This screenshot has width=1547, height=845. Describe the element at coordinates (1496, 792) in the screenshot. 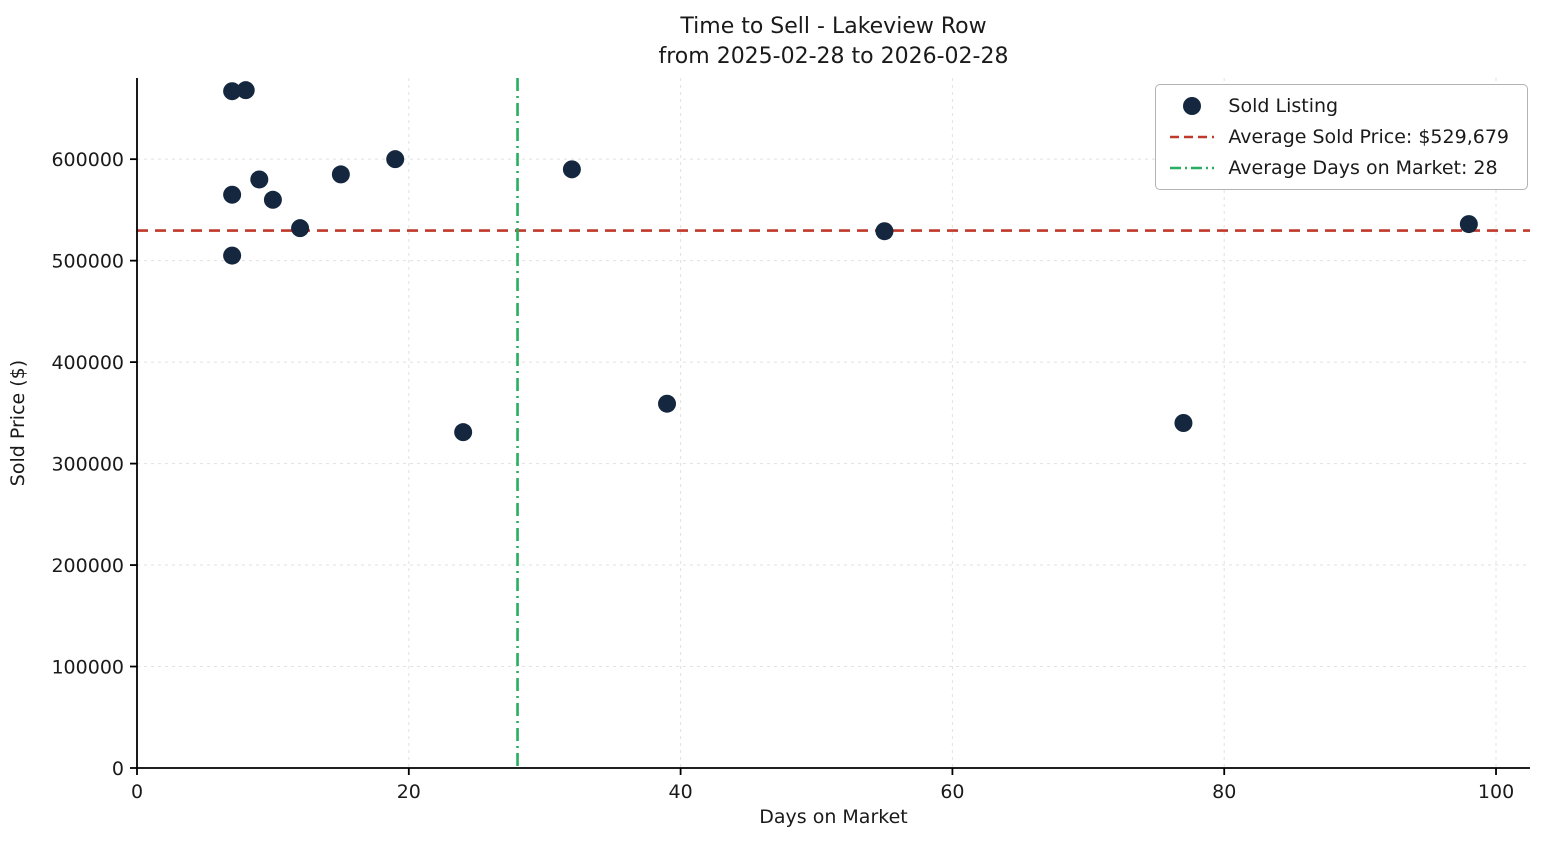

I see `x-tick-label: 100` at that location.